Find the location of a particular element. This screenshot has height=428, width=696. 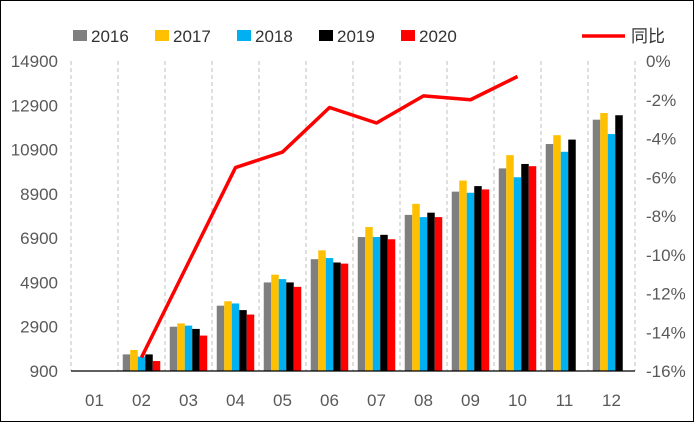

y-left-tick-label: 14900 is located at coordinates (34, 61).